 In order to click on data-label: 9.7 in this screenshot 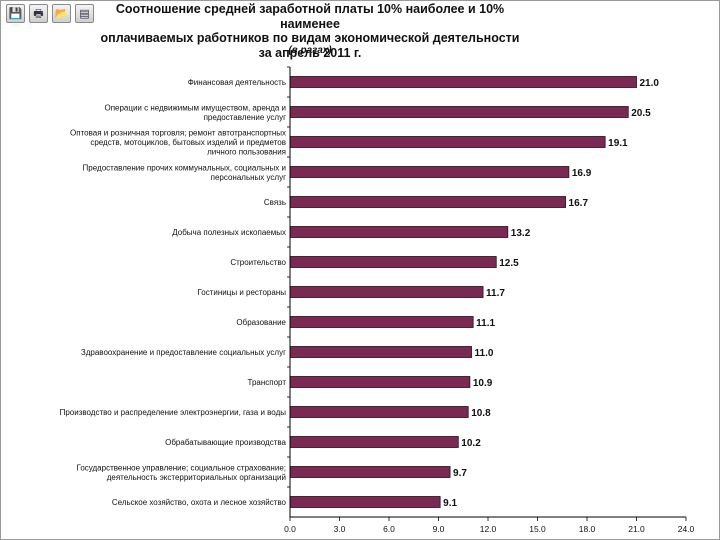, I will do `click(460, 473)`.